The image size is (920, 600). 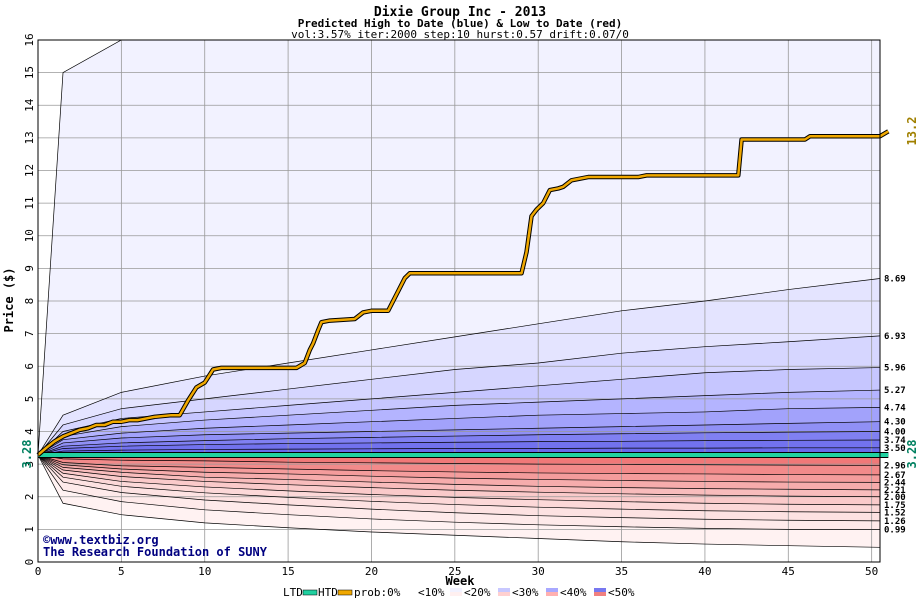 I want to click on quantile-label: 1.26, so click(x=895, y=522).